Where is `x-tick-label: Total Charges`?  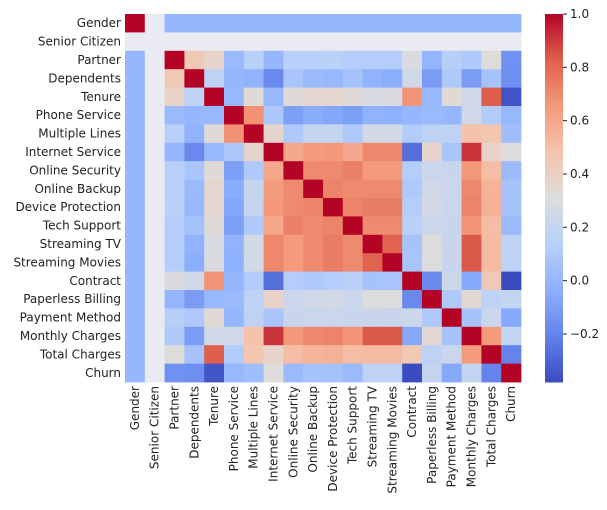
x-tick-label: Total Charges is located at coordinates (491, 427).